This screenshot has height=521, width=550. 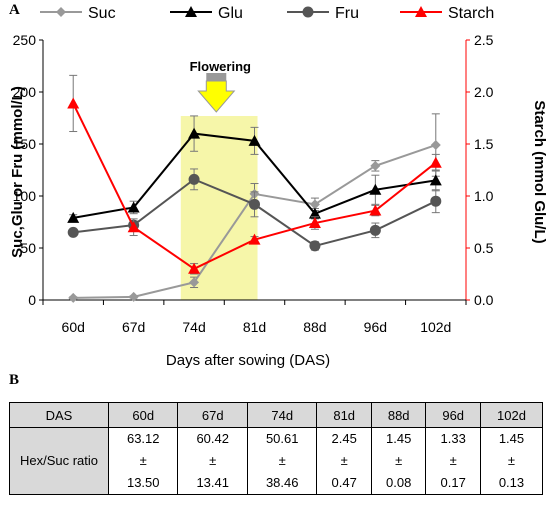 I want to click on legend-label: Glu, so click(x=230, y=13).